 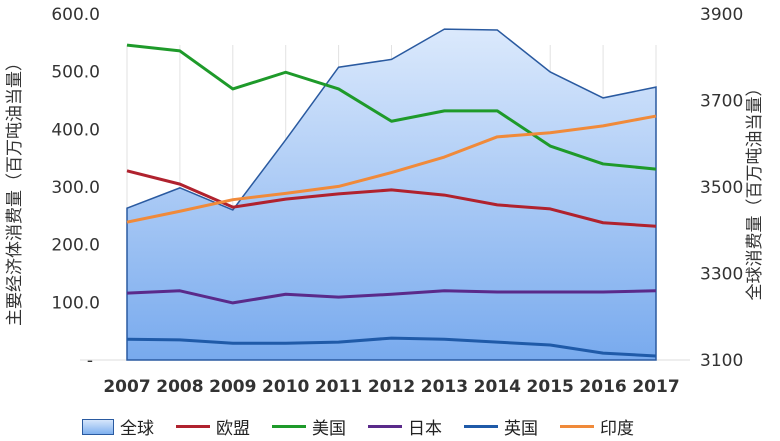 I want to click on left-y-tick-label: 100.0, so click(x=75, y=303).